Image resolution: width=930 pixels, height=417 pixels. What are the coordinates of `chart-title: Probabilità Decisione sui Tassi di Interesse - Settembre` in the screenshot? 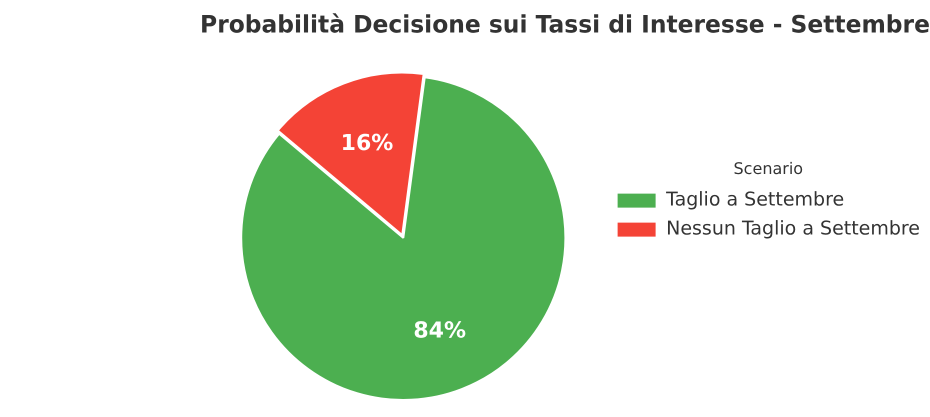 It's located at (565, 24).